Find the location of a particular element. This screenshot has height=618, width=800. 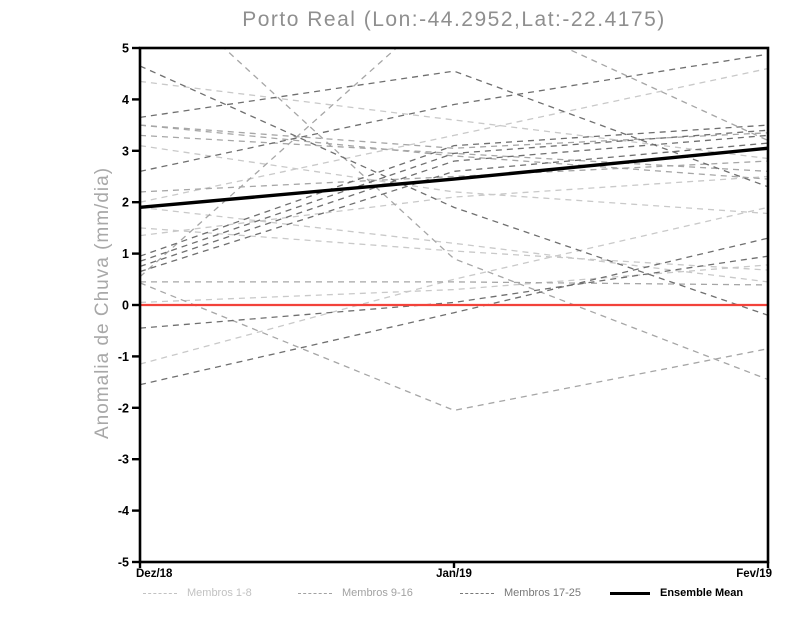

legend-label: Membros 1-8 is located at coordinates (219, 593).